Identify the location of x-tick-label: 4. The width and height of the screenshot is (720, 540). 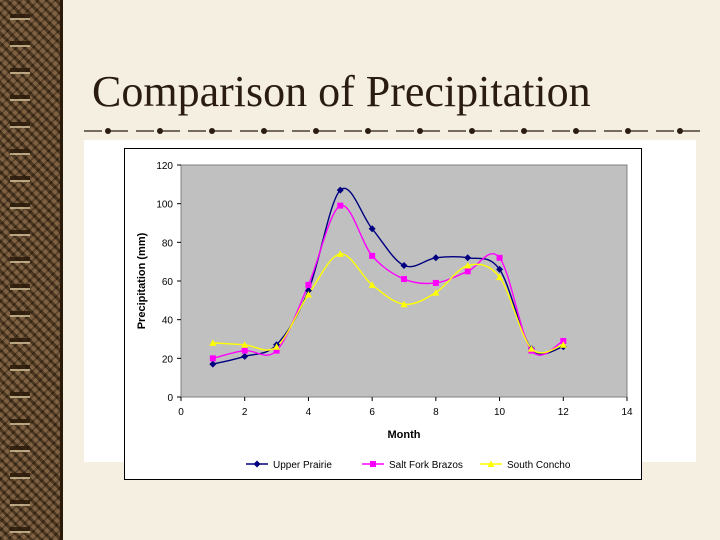
(309, 412).